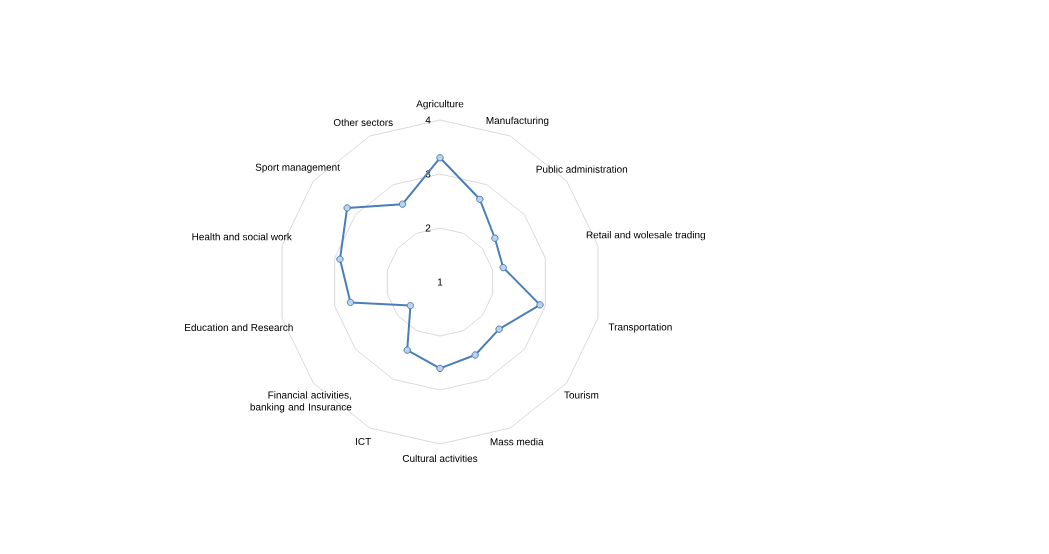 The height and width of the screenshot is (554, 1049). I want to click on spoke-label: Health and social work, so click(242, 237).